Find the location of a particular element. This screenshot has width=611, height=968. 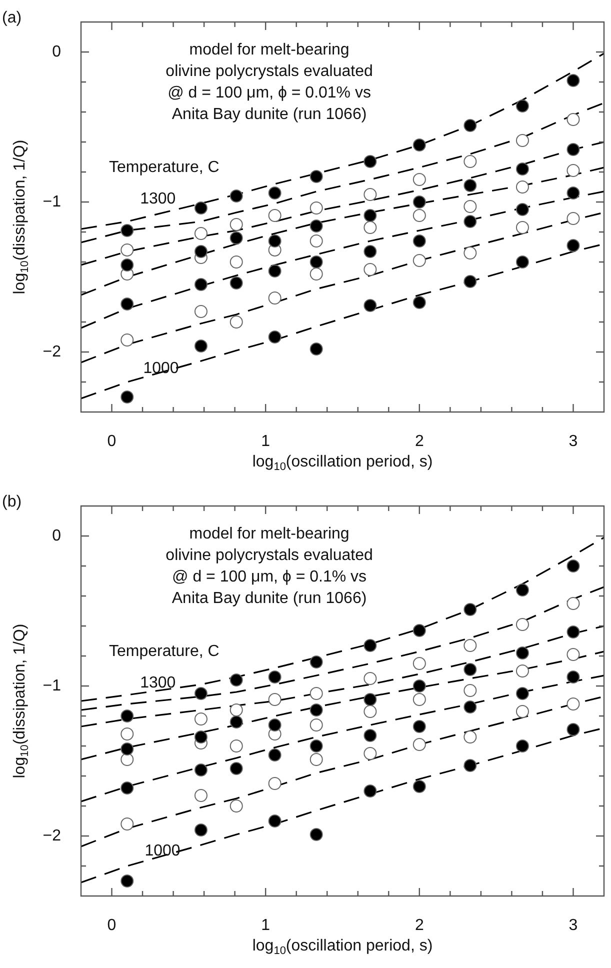

chart-title: (b) is located at coordinates (12, 501).